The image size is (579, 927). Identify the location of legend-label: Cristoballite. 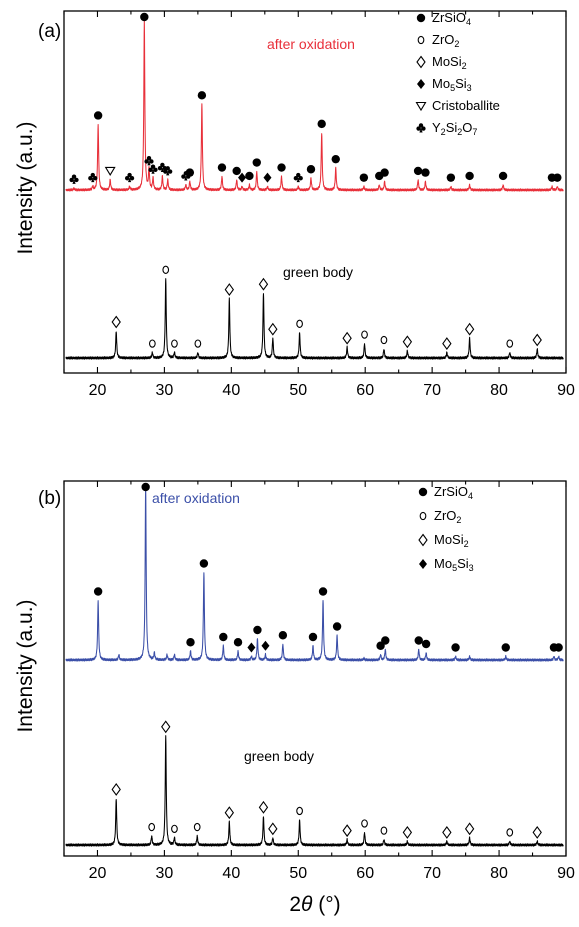
(466, 105).